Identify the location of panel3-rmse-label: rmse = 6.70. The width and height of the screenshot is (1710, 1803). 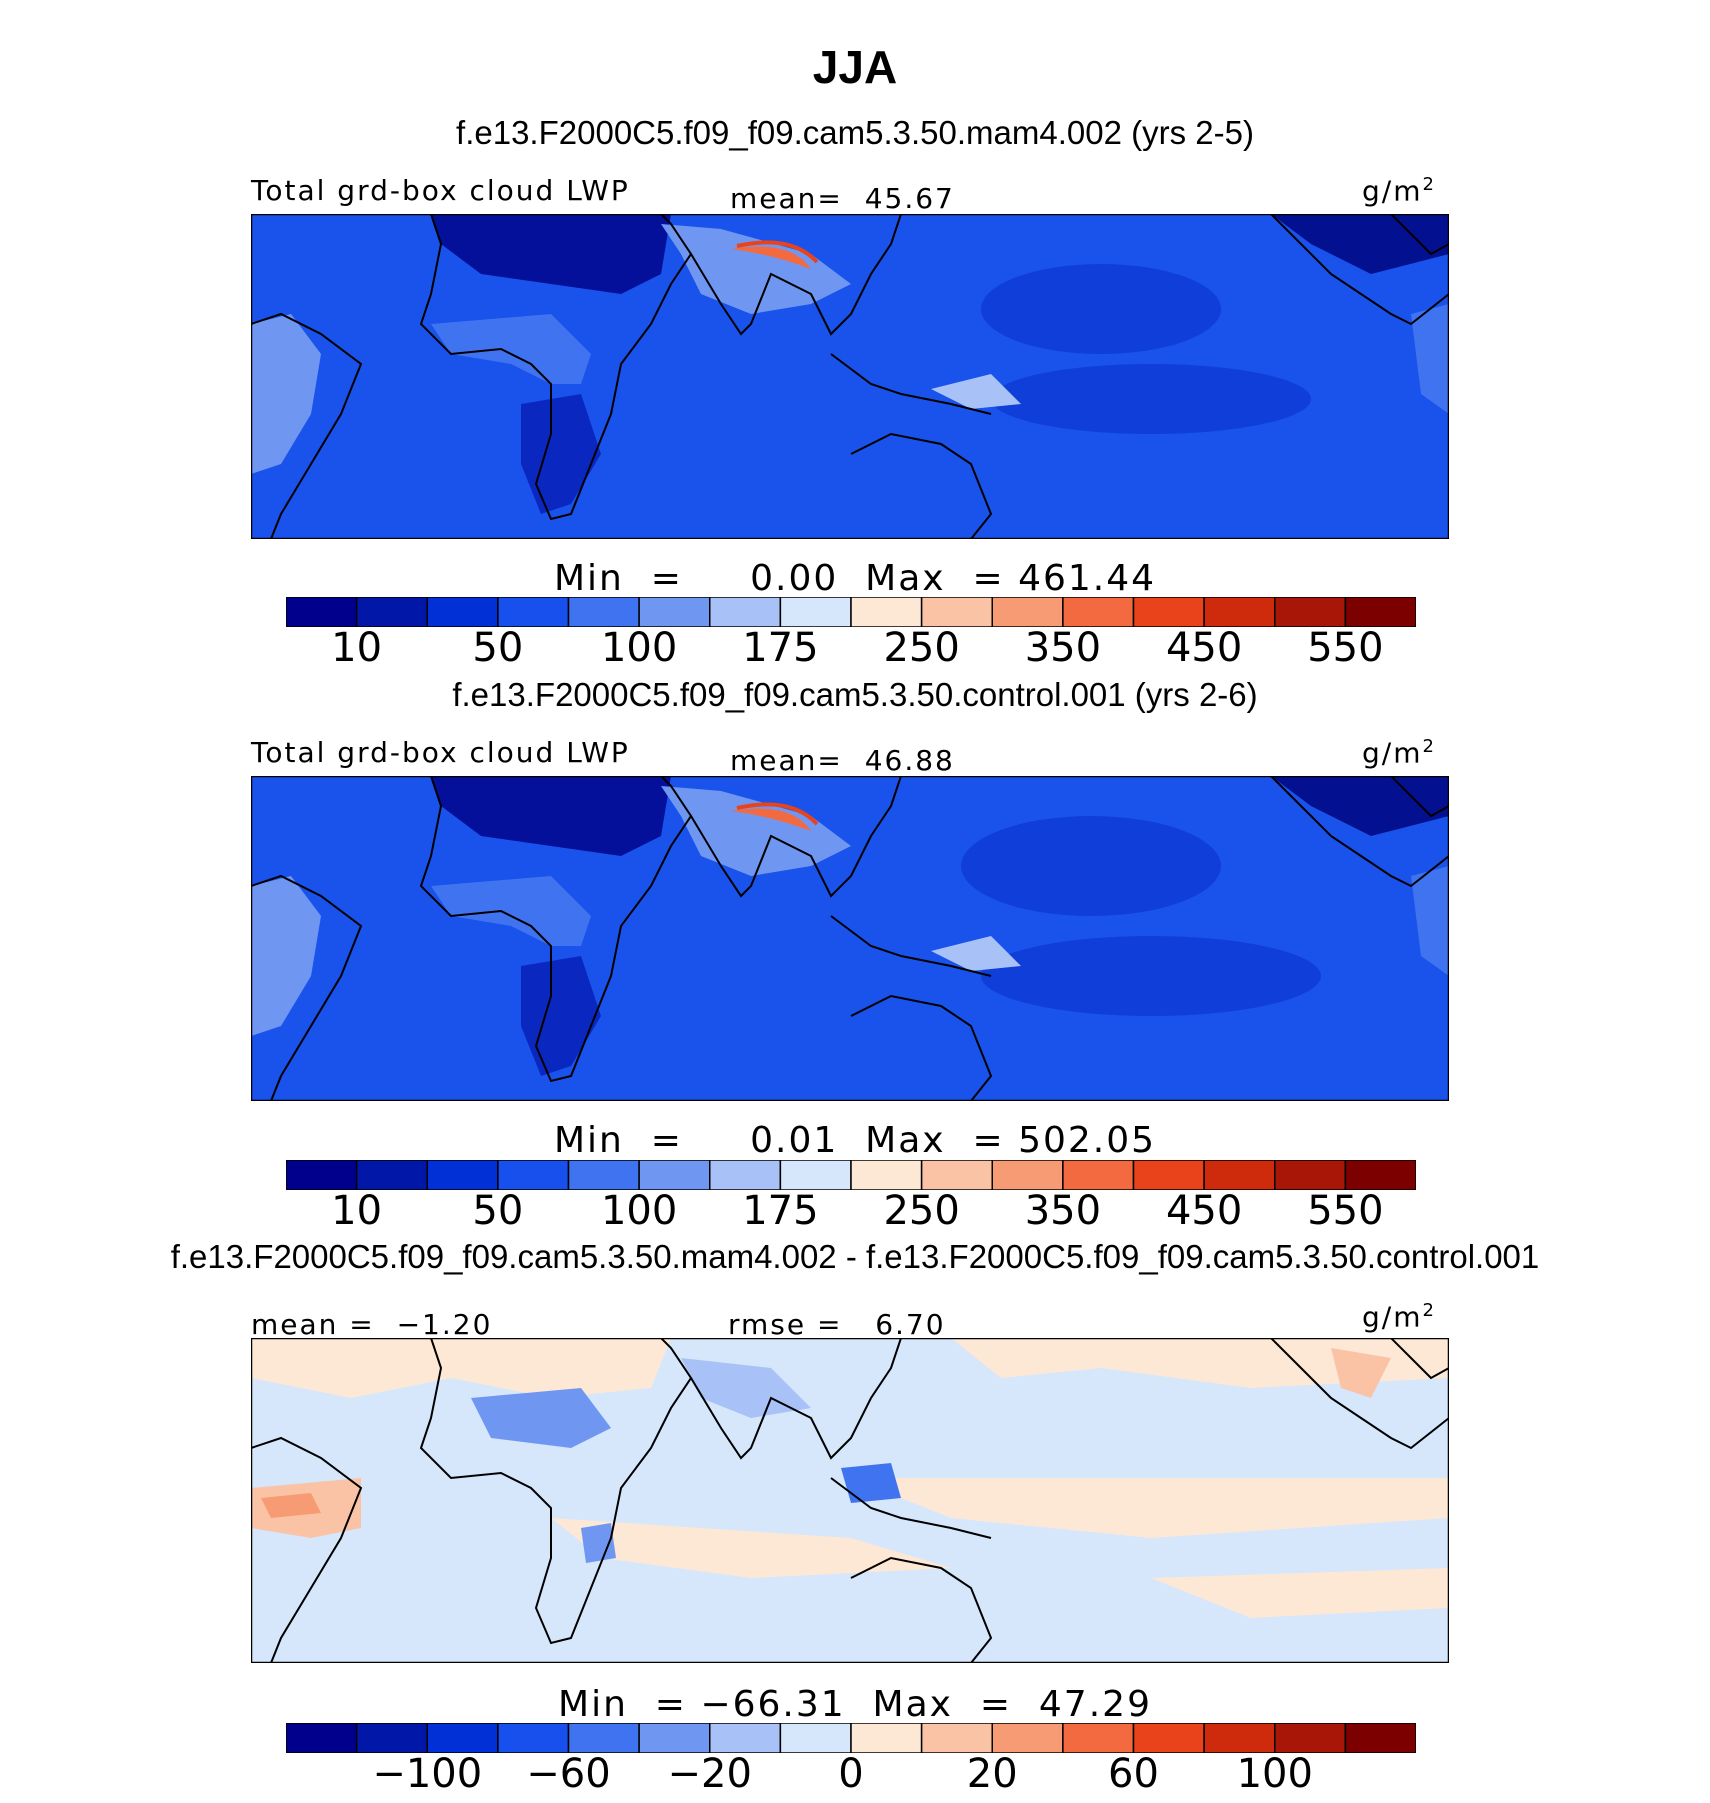
(837, 1324).